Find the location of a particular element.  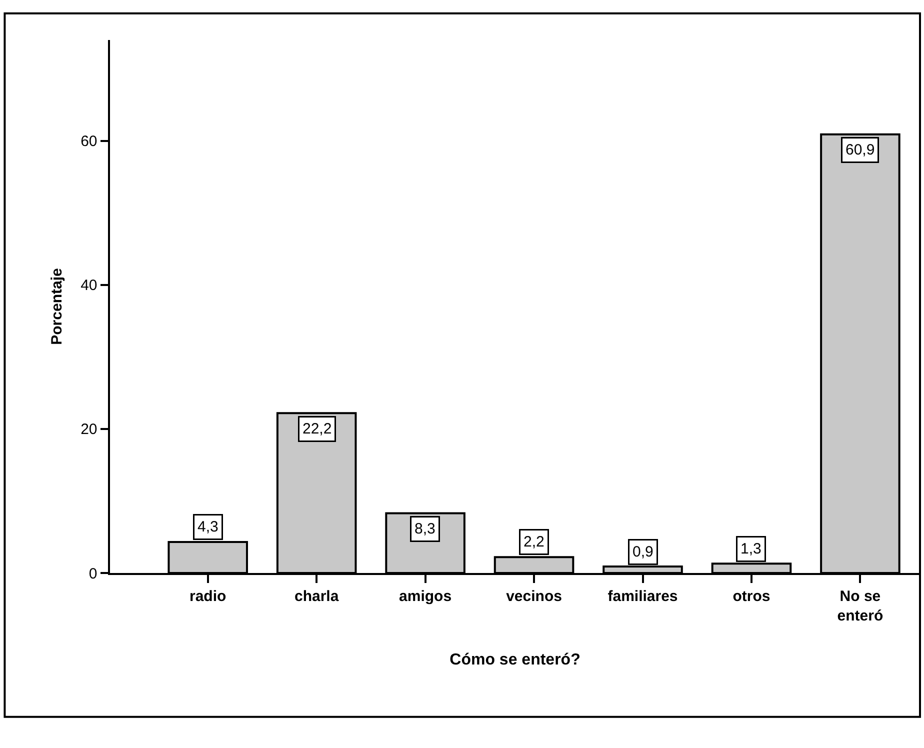

x-tick-label: charla is located at coordinates (317, 596).